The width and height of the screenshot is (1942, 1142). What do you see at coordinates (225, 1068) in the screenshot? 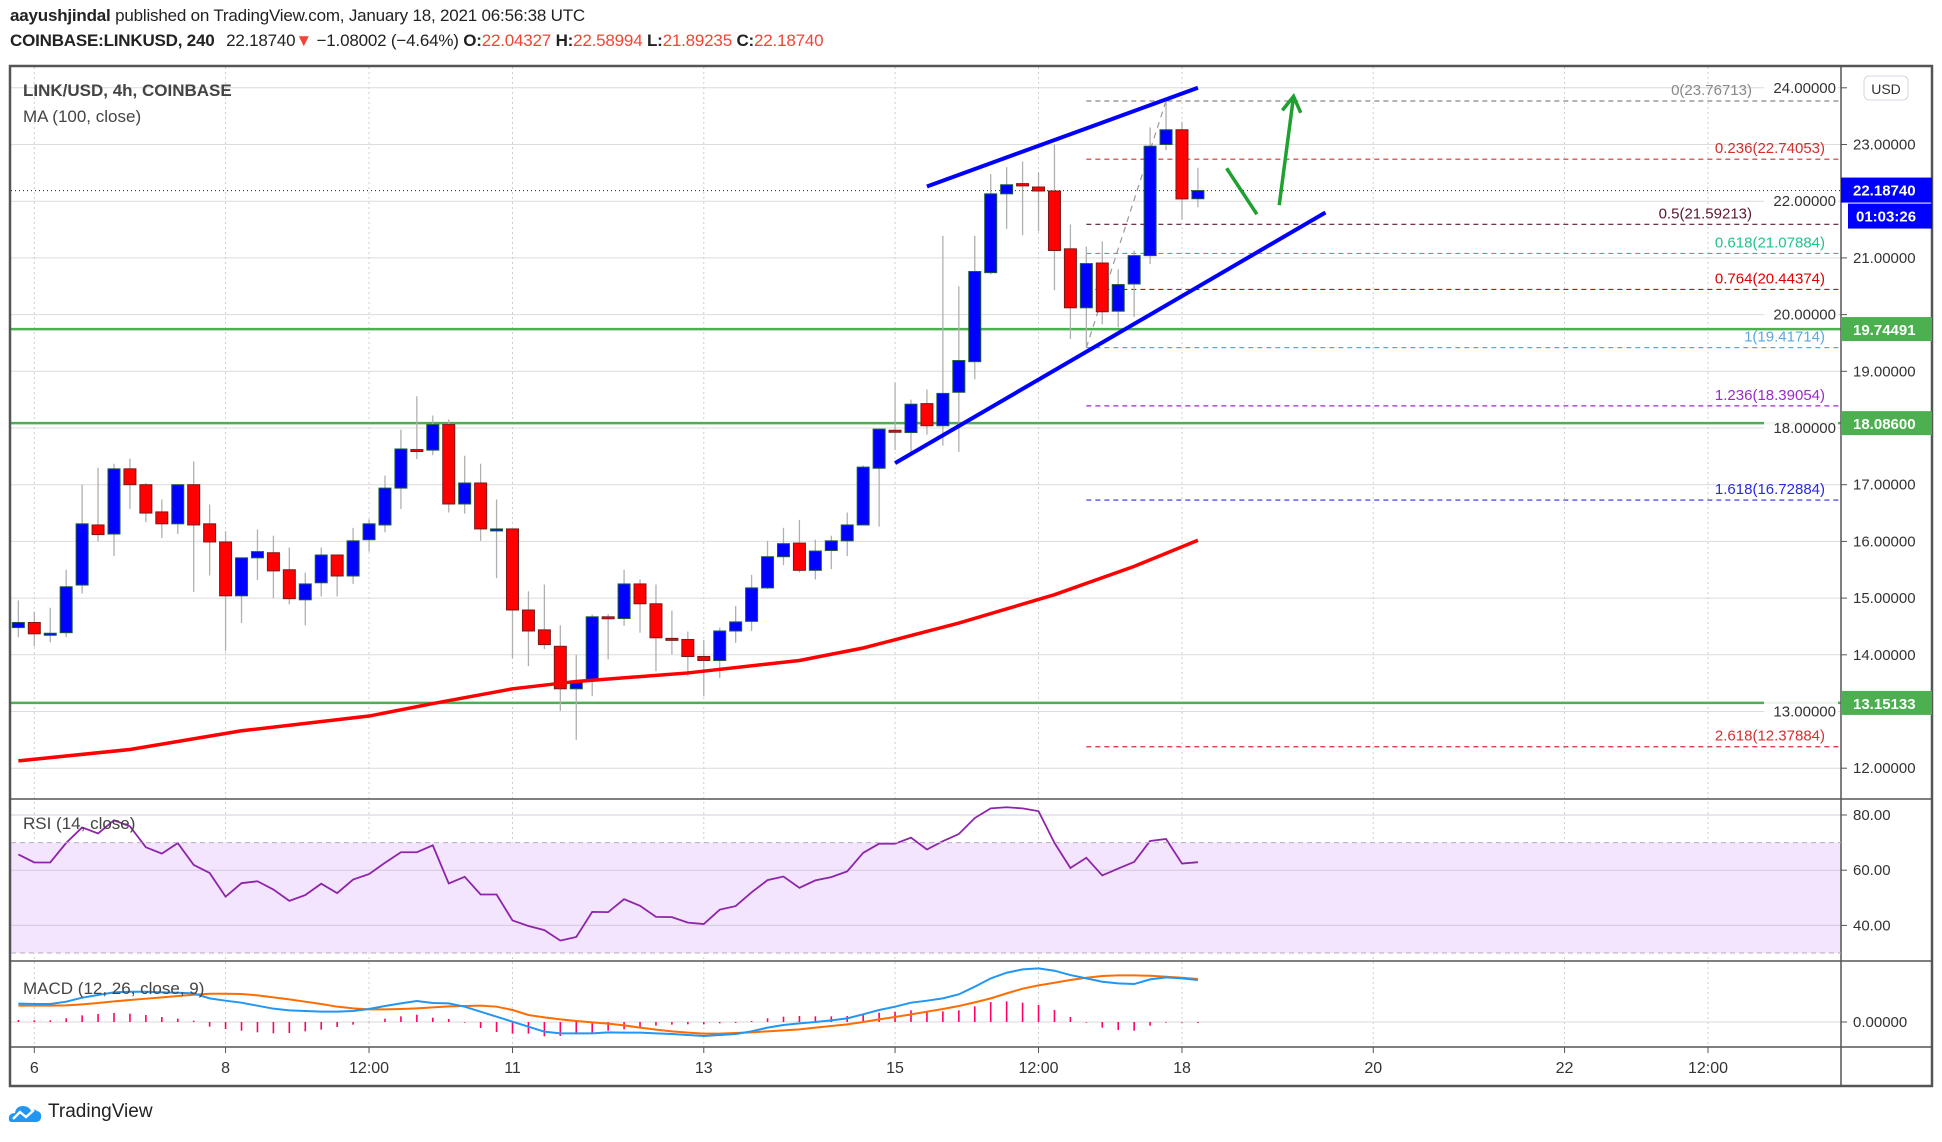
I see `time-tick-label: 8` at bounding box center [225, 1068].